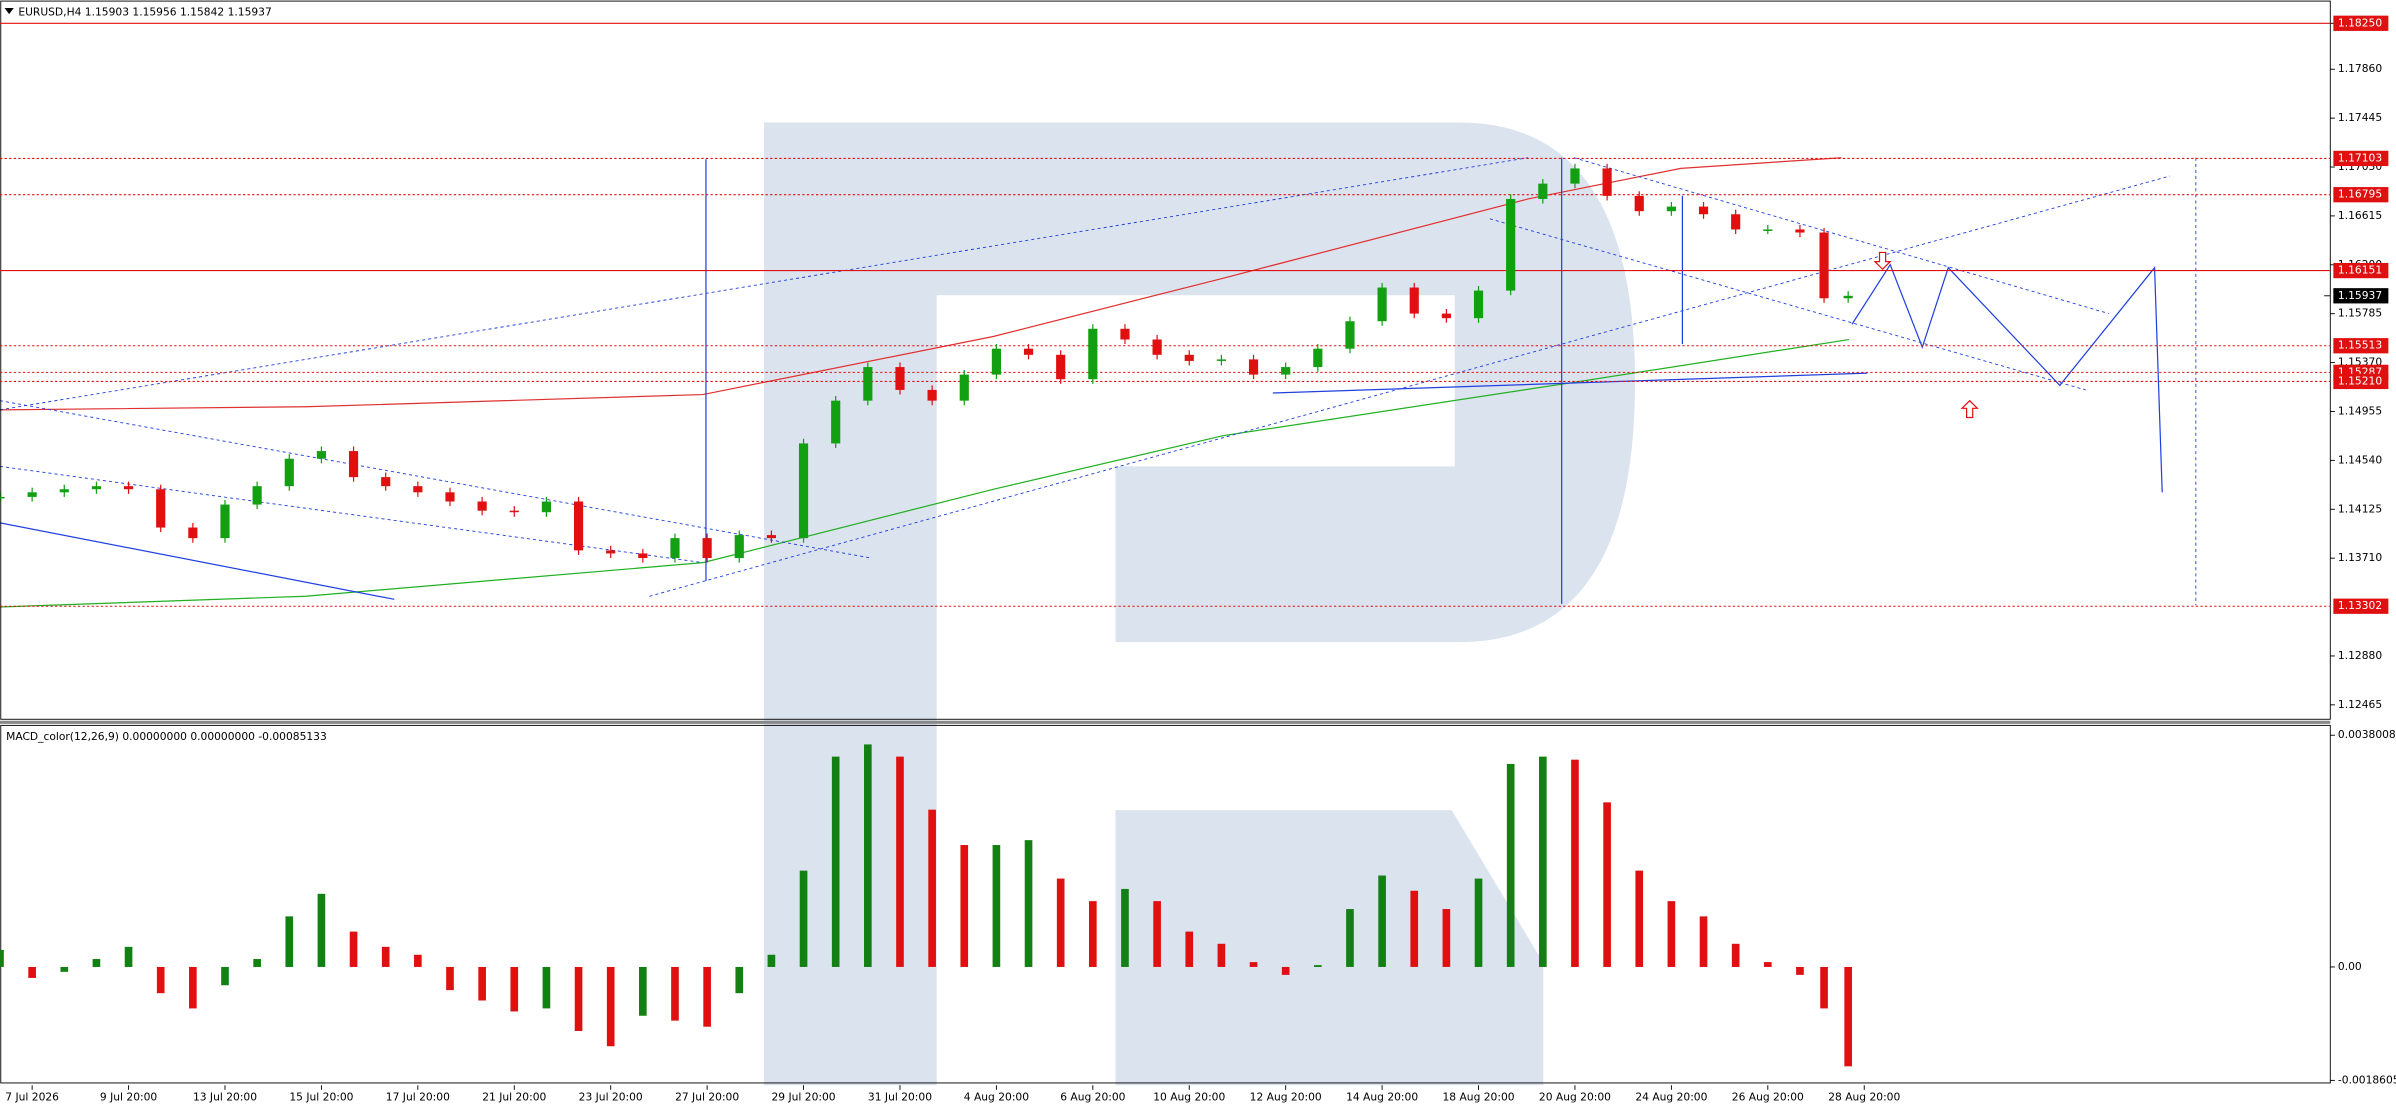 This screenshot has width=2396, height=1110. What do you see at coordinates (900, 1096) in the screenshot?
I see `x-tick-label: 31 Jul 20:00` at bounding box center [900, 1096].